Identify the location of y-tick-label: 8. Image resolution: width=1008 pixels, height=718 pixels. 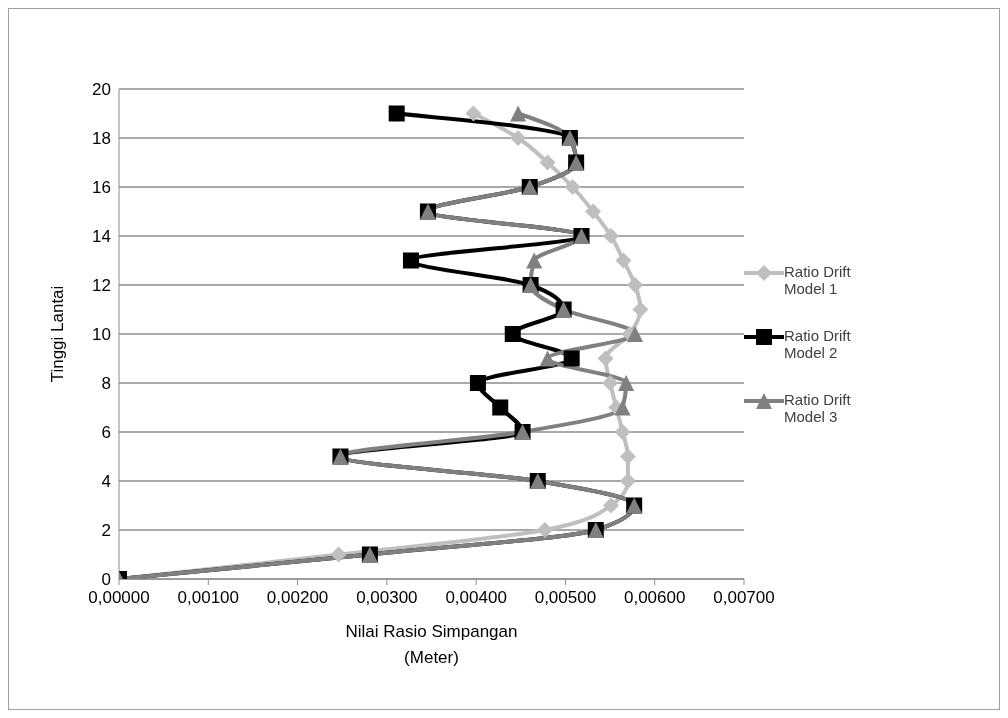
(106, 384).